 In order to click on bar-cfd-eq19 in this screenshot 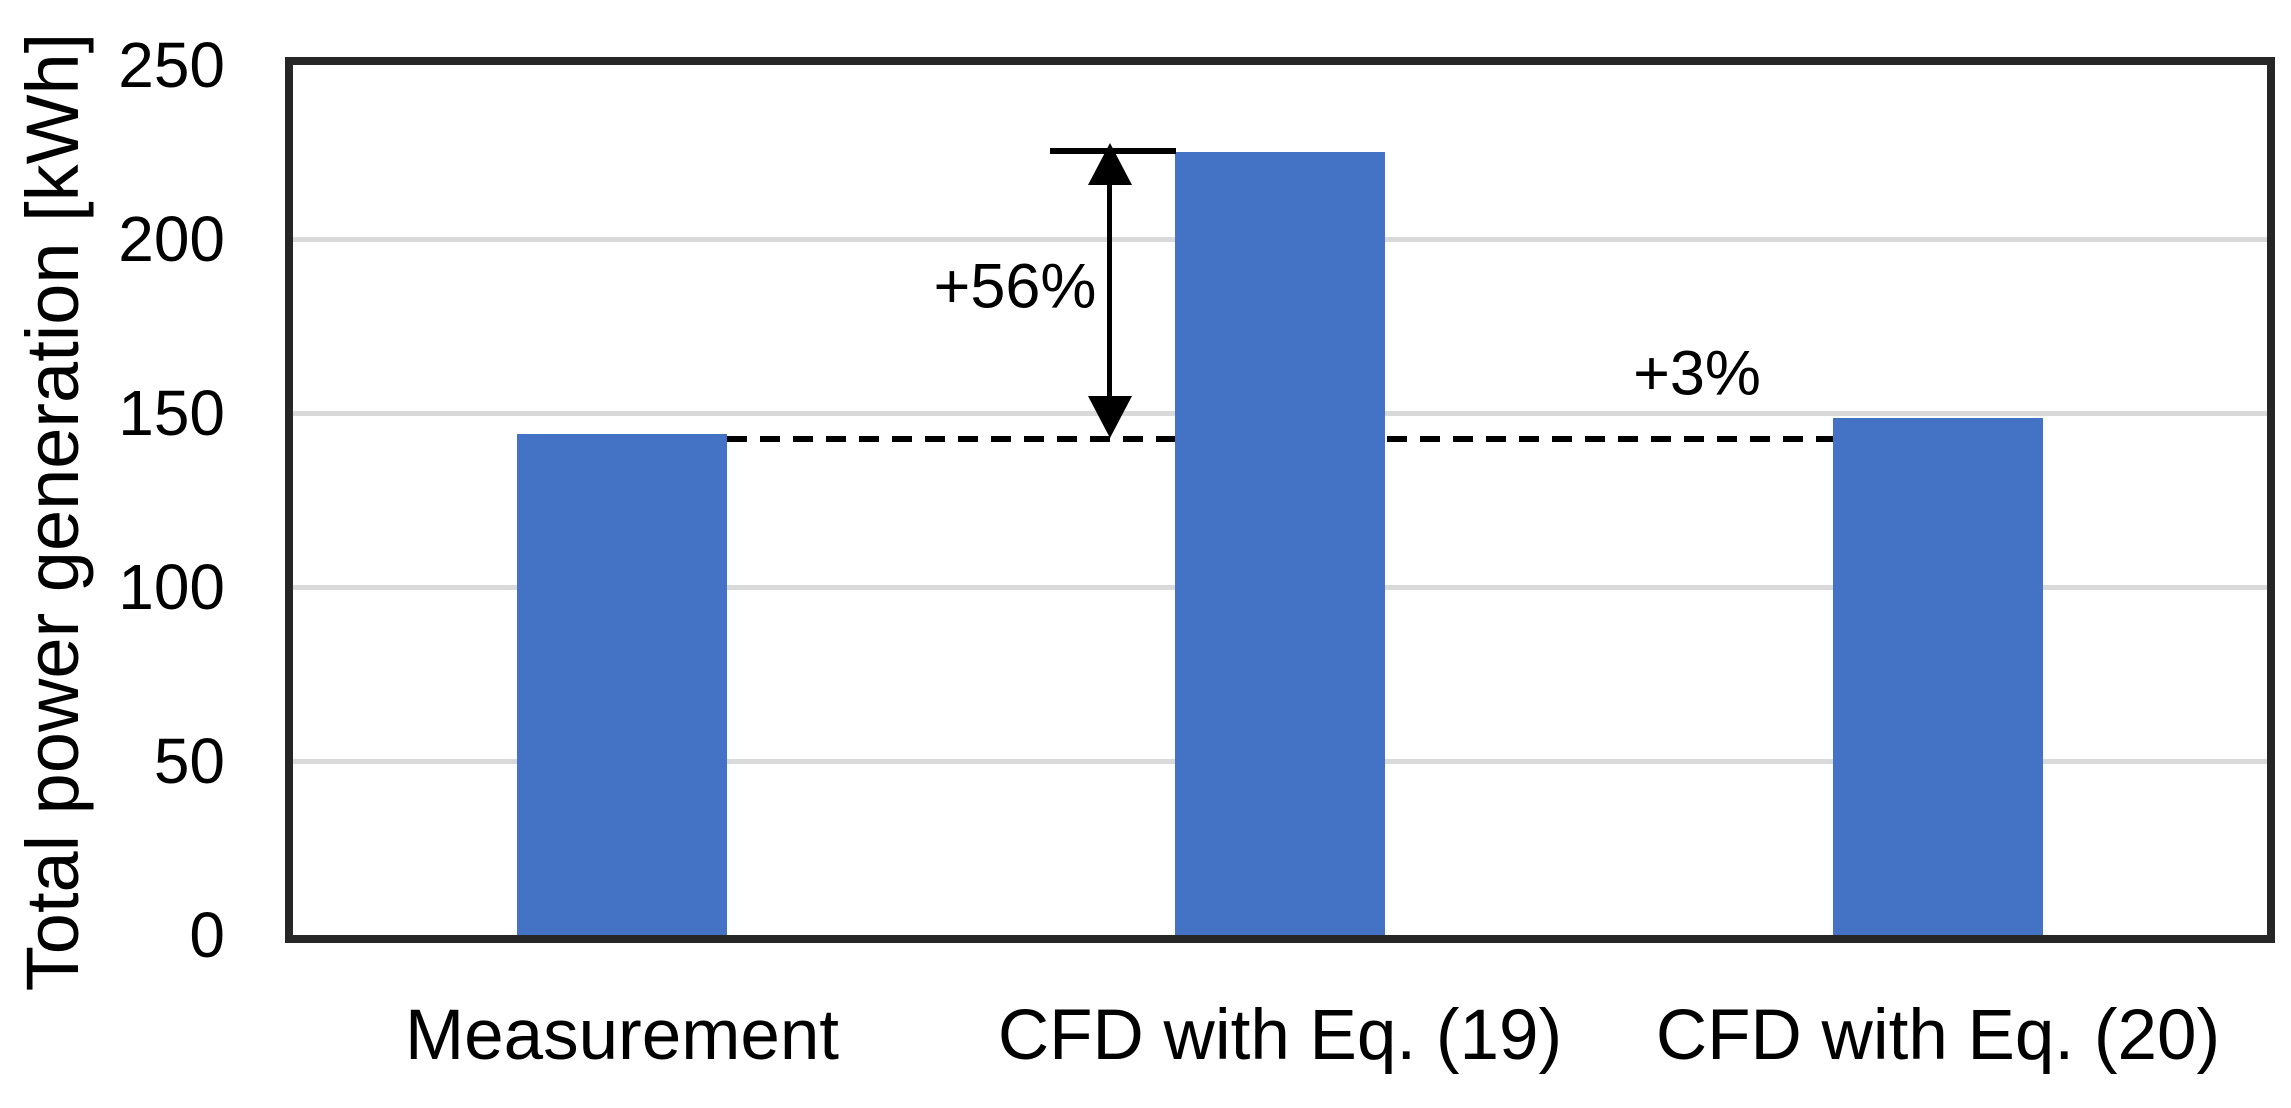, I will do `click(1280, 543)`.